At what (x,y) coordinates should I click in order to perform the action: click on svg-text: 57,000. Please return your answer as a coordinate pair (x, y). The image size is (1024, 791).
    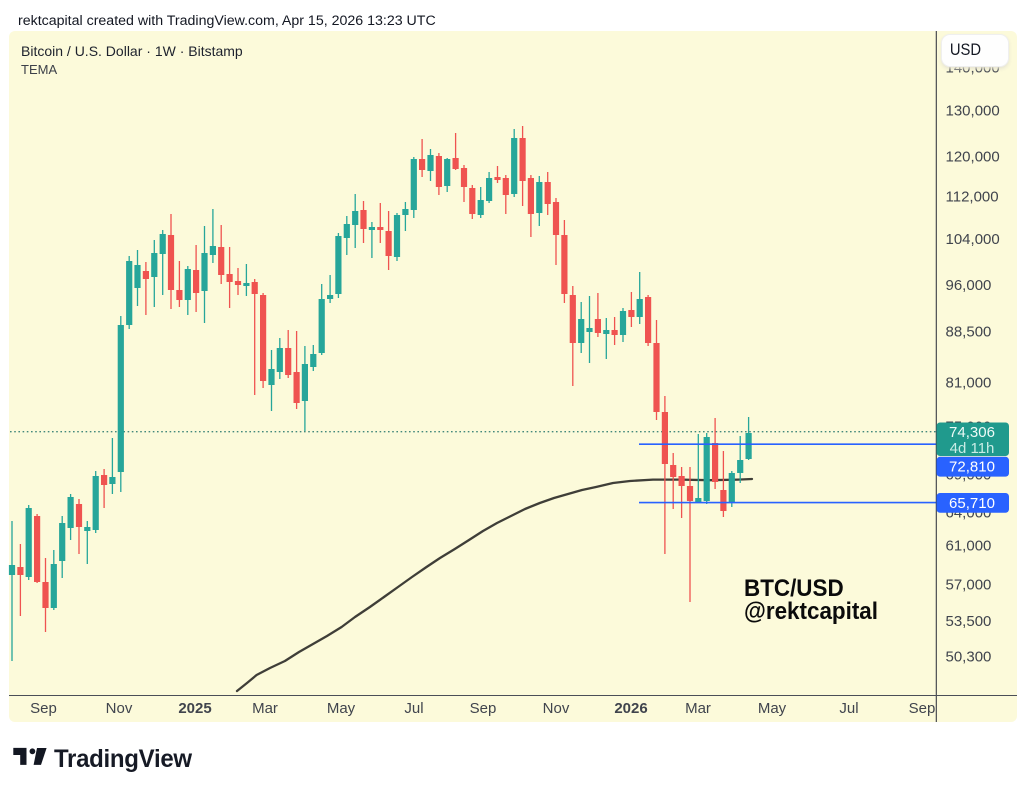
    Looking at the image, I should click on (969, 584).